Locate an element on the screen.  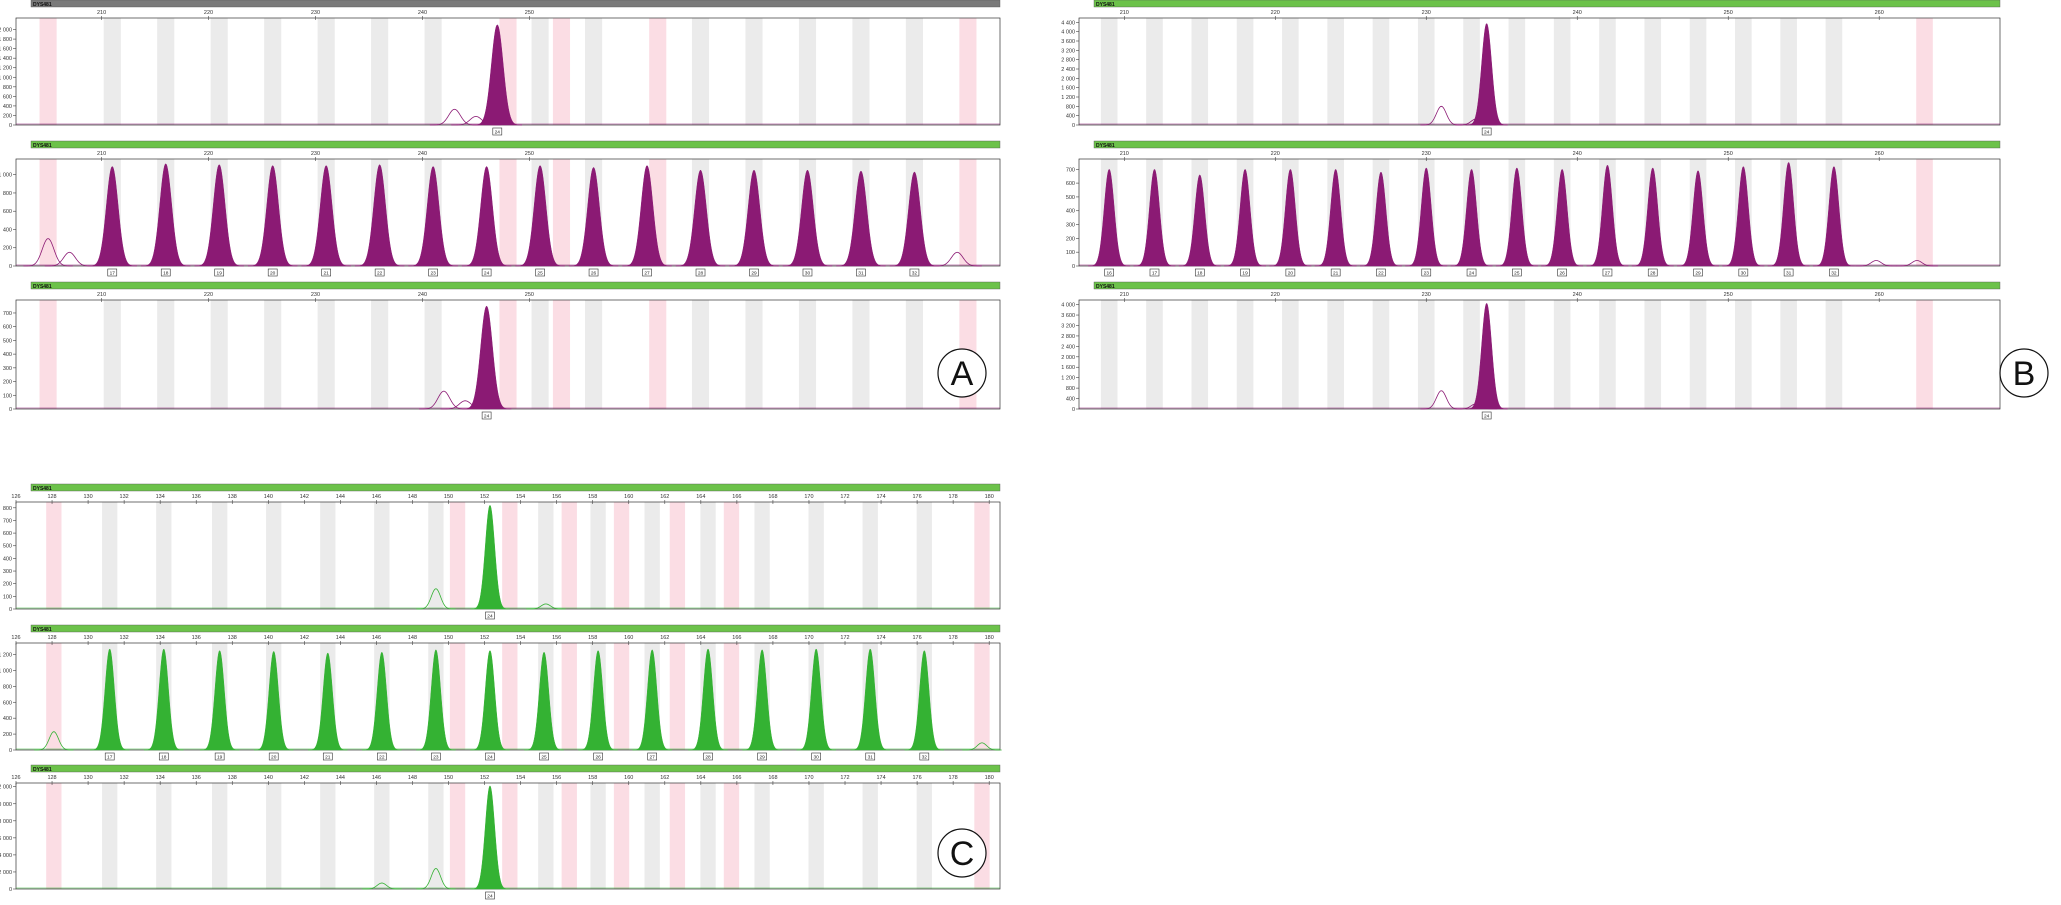
allele-call-label: 16 is located at coordinates (1110, 274).